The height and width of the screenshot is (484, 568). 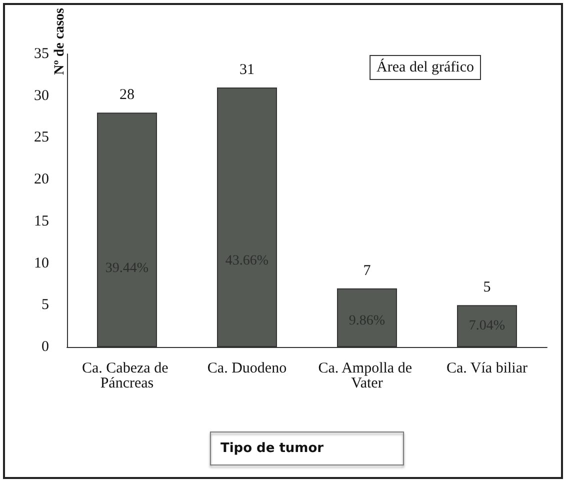 What do you see at coordinates (41, 138) in the screenshot?
I see `y-tick-label: 25` at bounding box center [41, 138].